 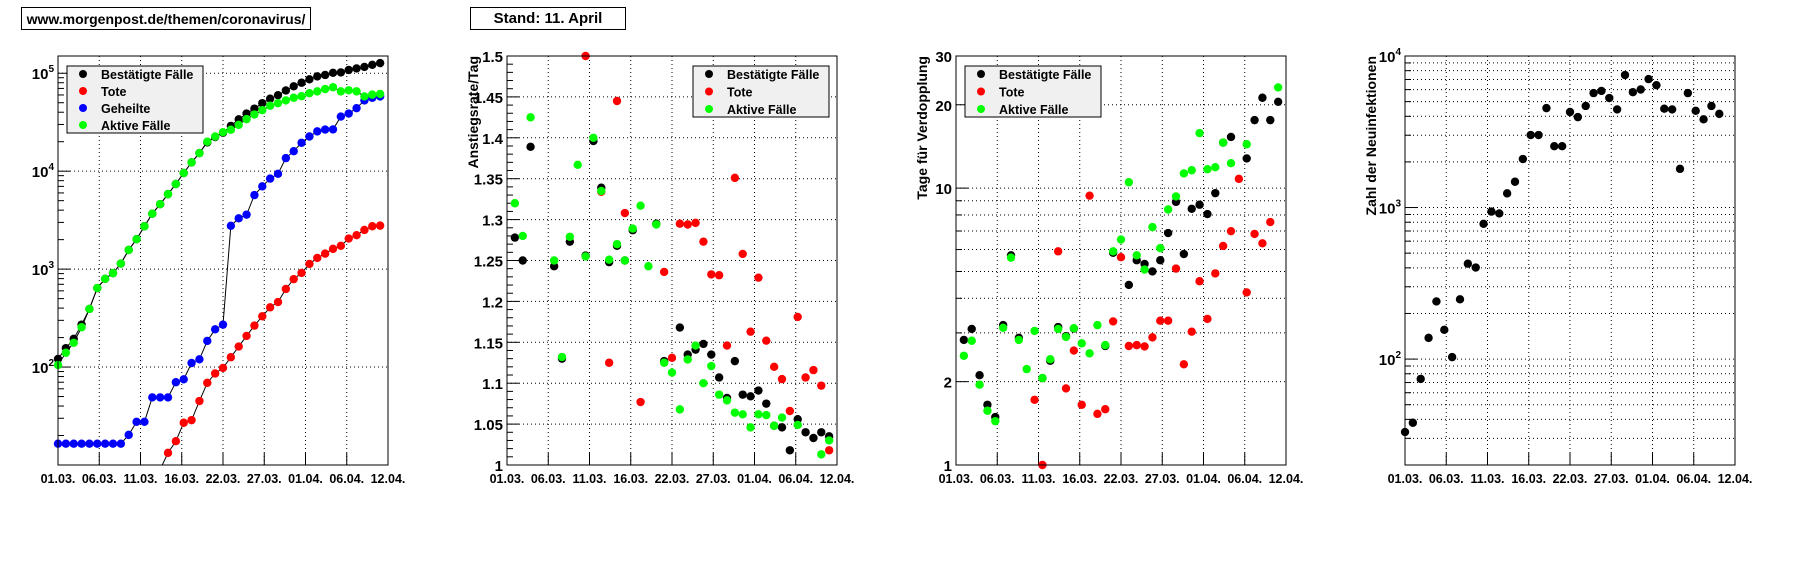 I want to click on legend-marker, so click(x=83, y=125).